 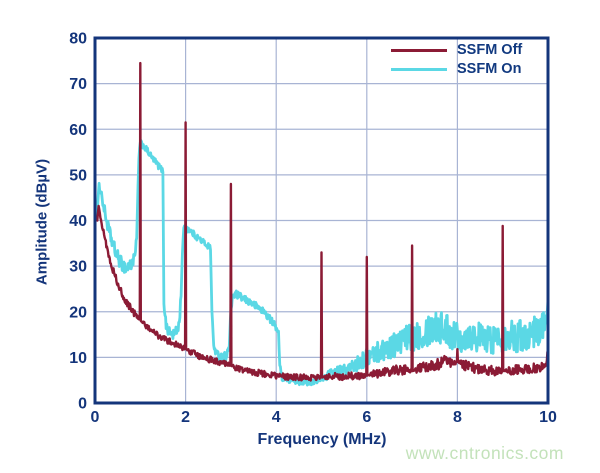 What do you see at coordinates (489, 69) in the screenshot?
I see `legend-label-ssfm-on: SSFM On` at bounding box center [489, 69].